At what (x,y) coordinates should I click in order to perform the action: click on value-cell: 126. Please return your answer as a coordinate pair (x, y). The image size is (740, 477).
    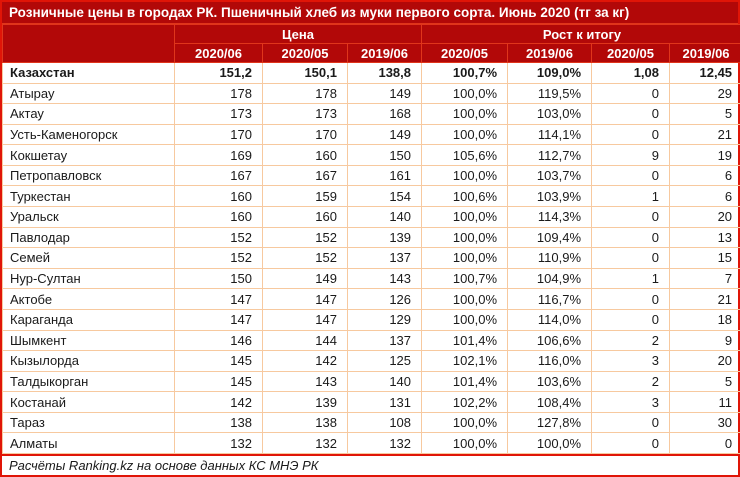
    Looking at the image, I should click on (384, 299).